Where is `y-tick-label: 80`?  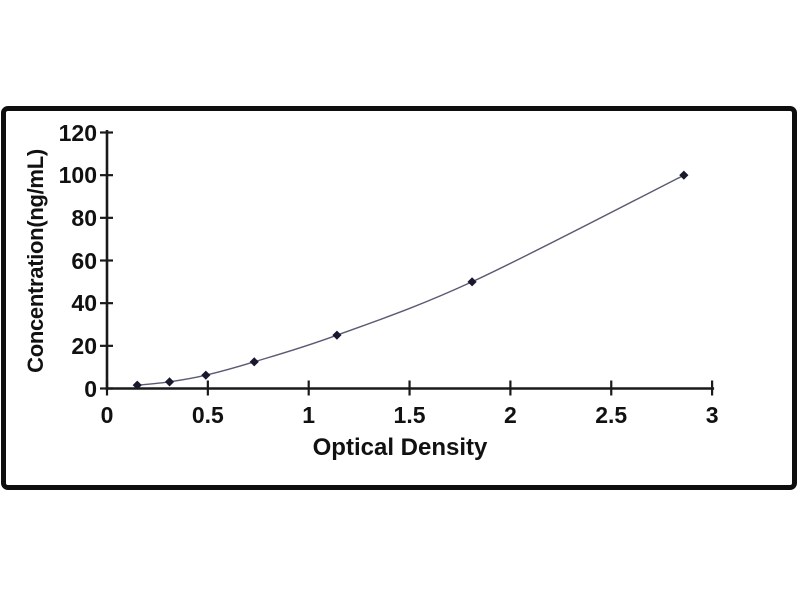 y-tick-label: 80 is located at coordinates (84, 217).